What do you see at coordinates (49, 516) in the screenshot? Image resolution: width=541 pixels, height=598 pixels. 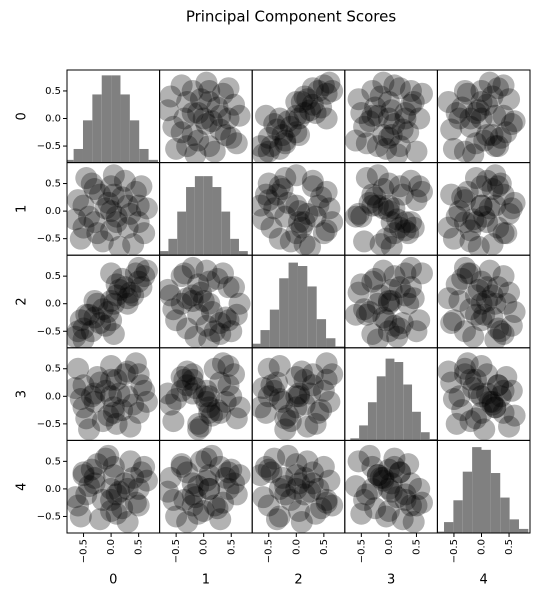 I see `y-tick-label: −0.5` at bounding box center [49, 516].